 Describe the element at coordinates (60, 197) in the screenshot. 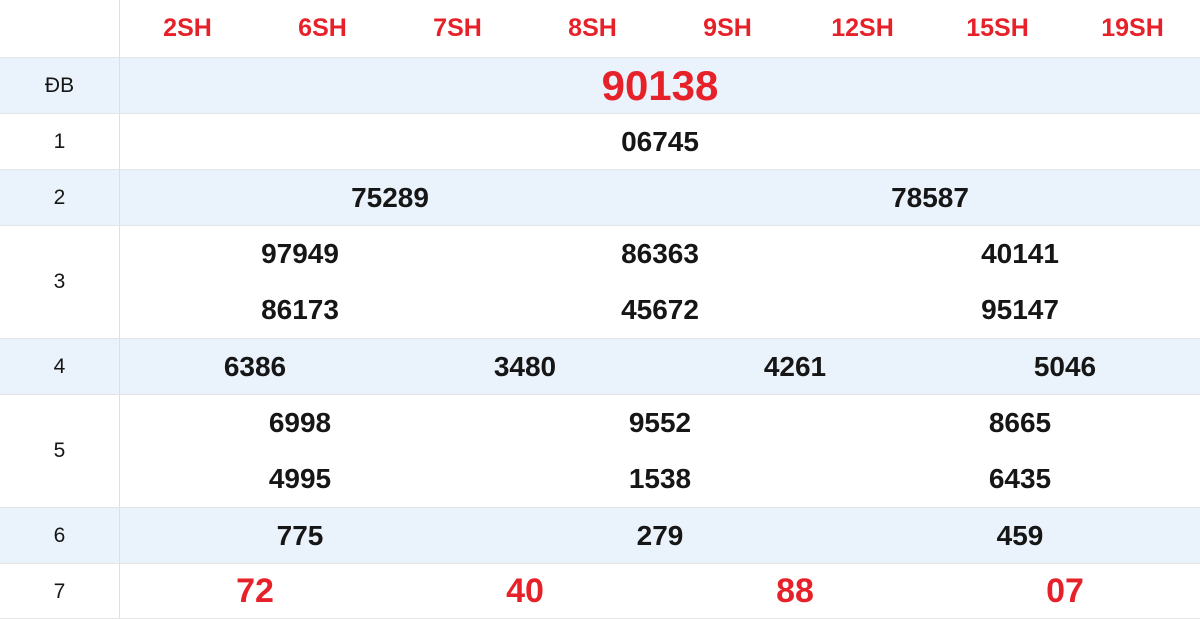

I see `prize-label-2: 2` at that location.